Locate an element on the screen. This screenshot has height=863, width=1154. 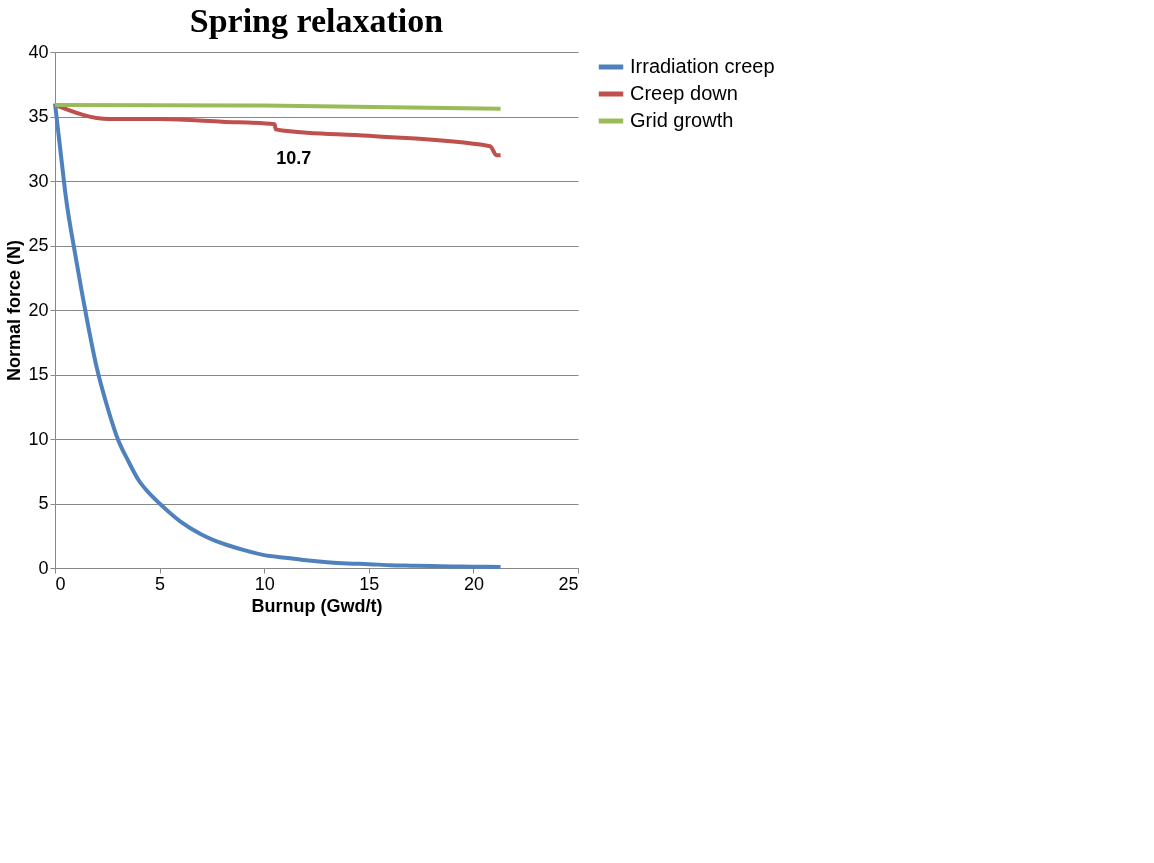
y-tick-label: 30 is located at coordinates (38, 180).